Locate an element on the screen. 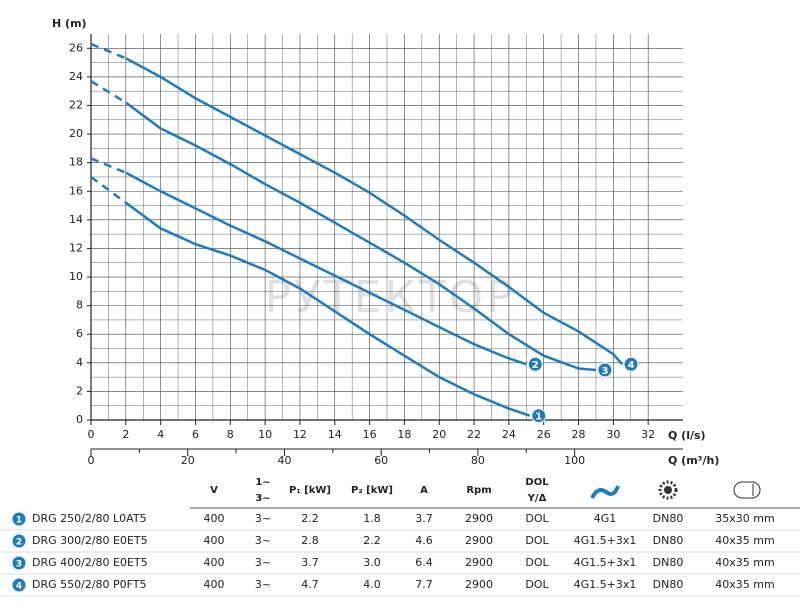 The width and height of the screenshot is (800, 608). row-marker-label: 1 is located at coordinates (19, 521).